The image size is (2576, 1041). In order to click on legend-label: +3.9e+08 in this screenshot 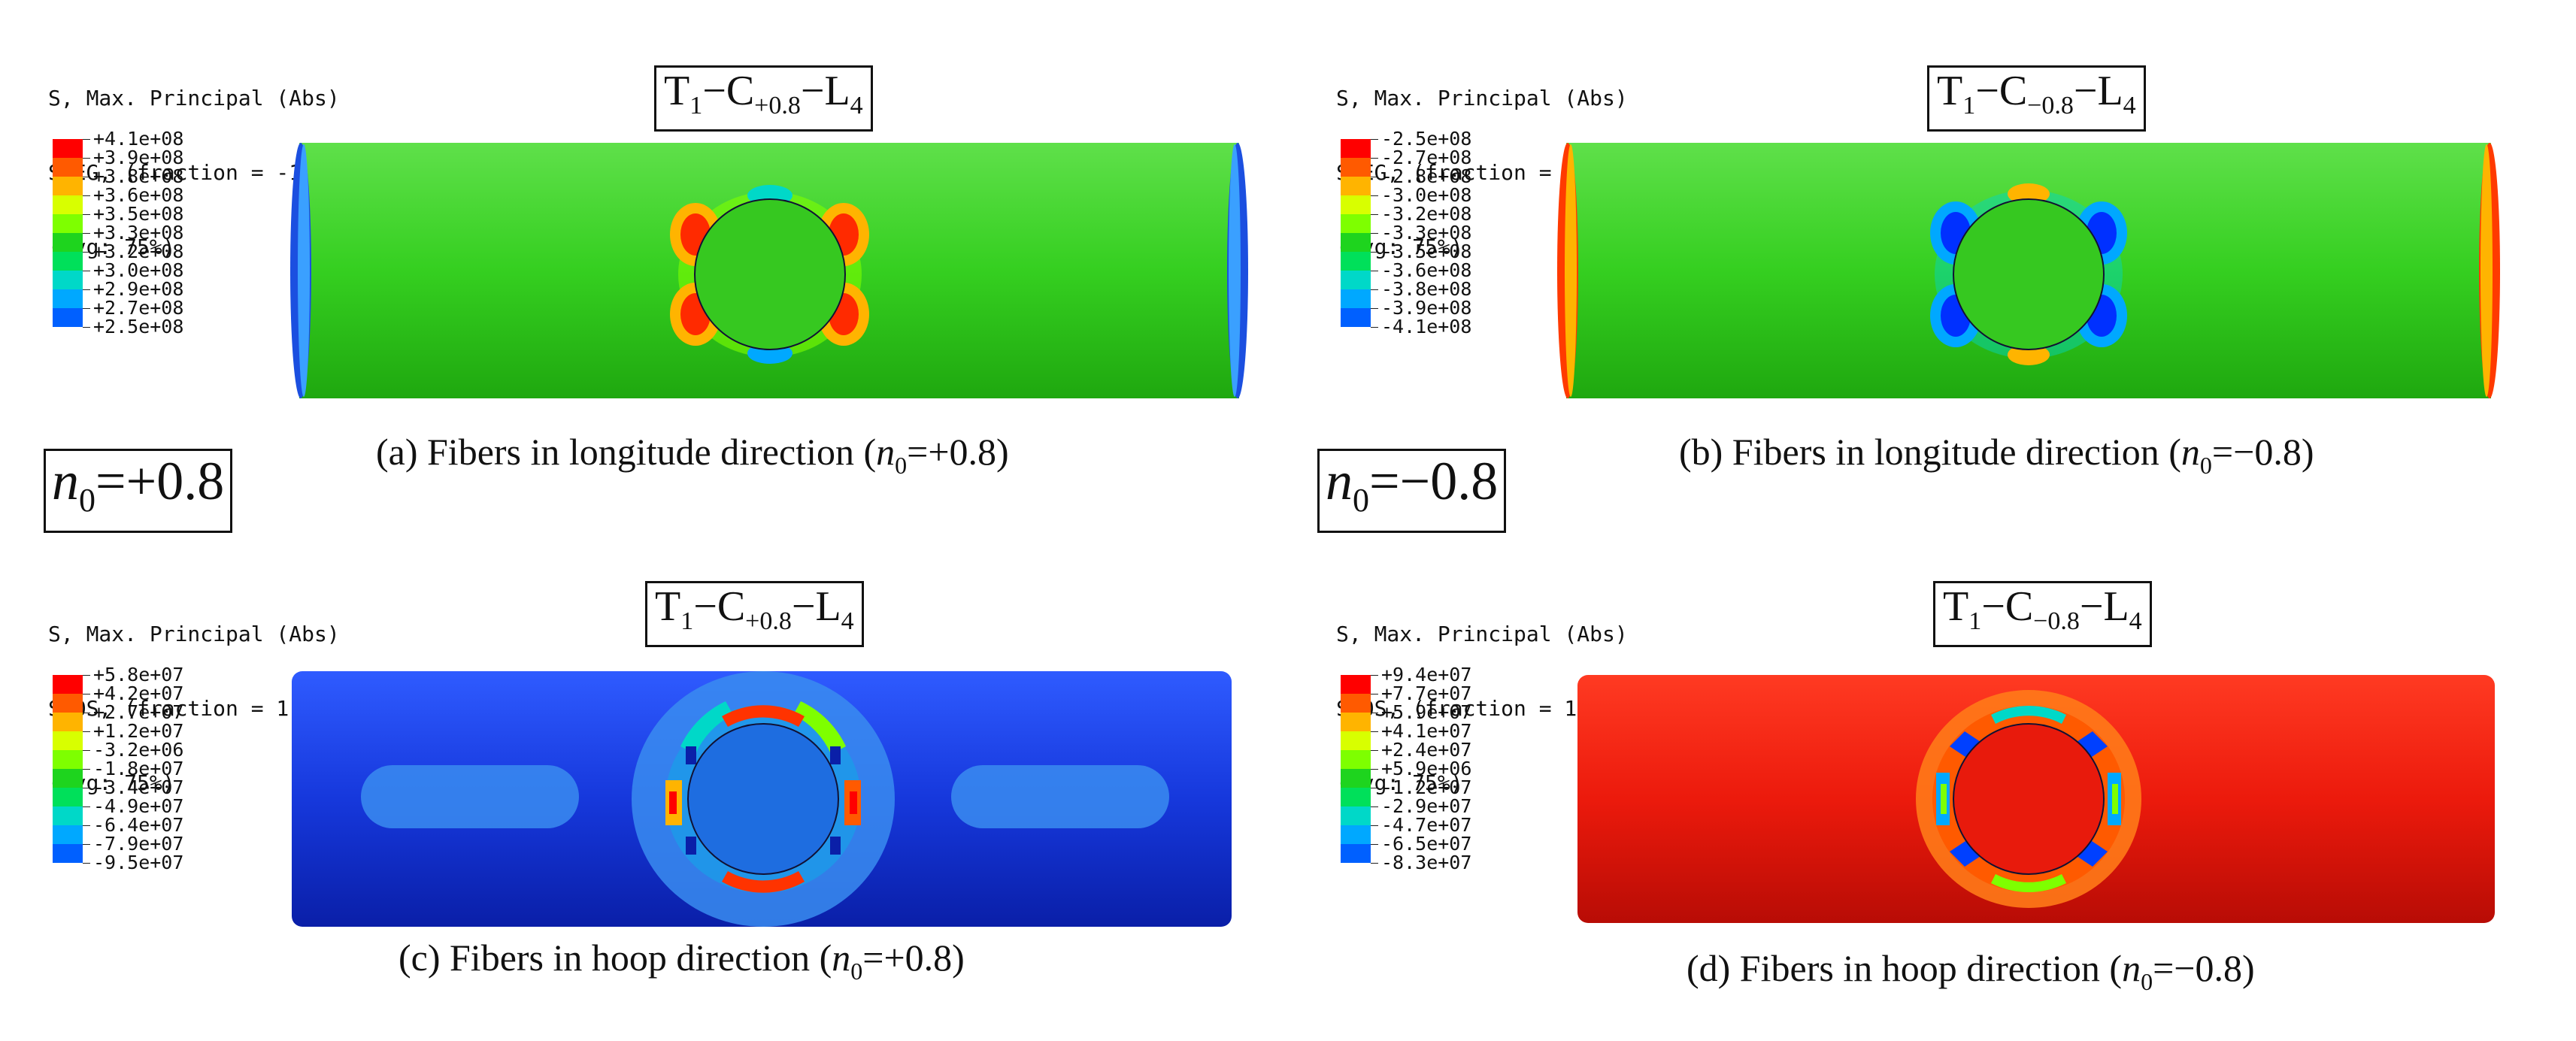, I will do `click(138, 157)`.